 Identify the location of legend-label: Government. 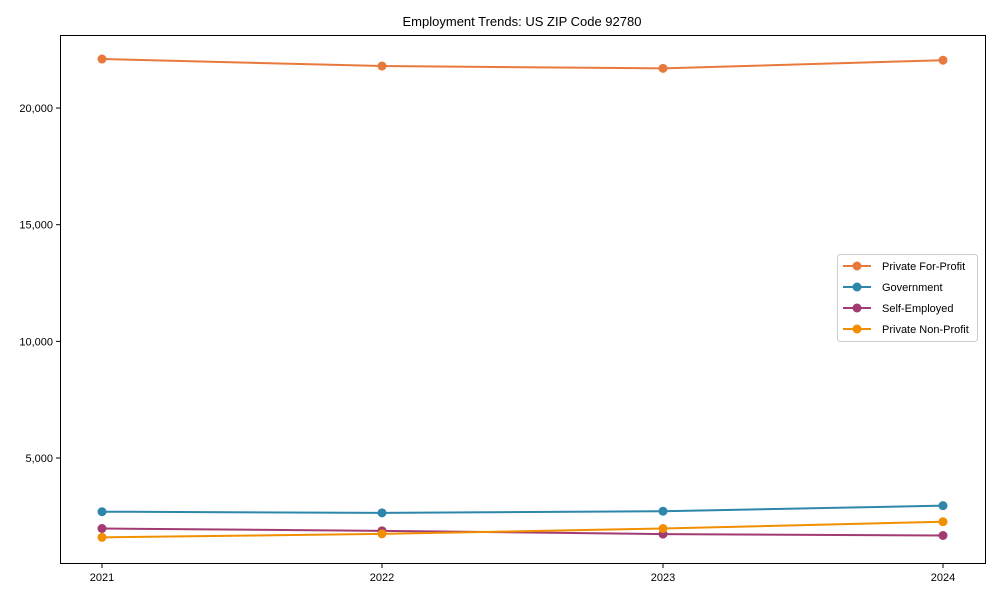
(912, 288).